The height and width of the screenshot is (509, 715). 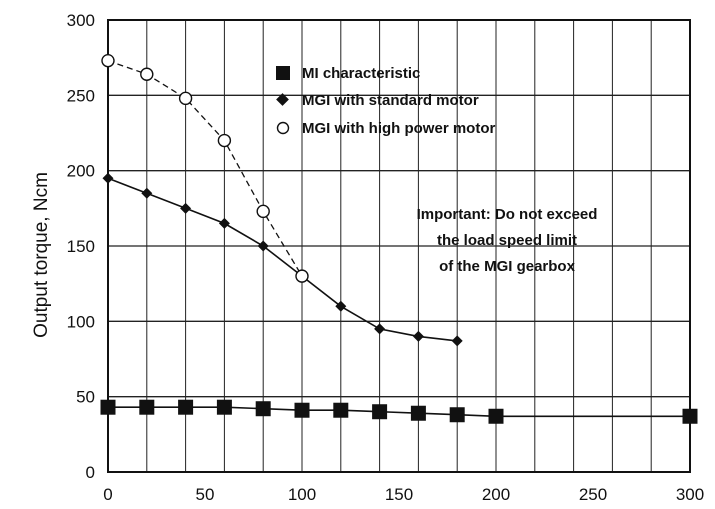 I want to click on note-line-1: Important: Do not exceed, so click(x=507, y=214).